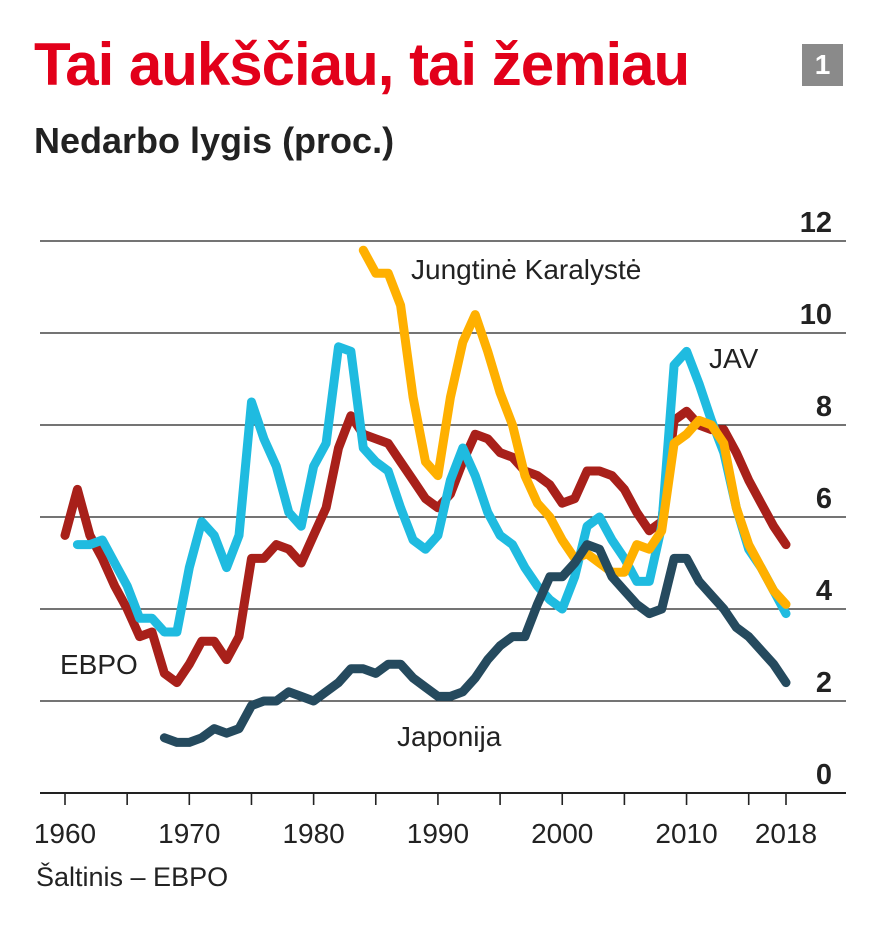 This screenshot has width=877, height=927. Describe the element at coordinates (313, 833) in the screenshot. I see `x-tick-label: 1980` at that location.